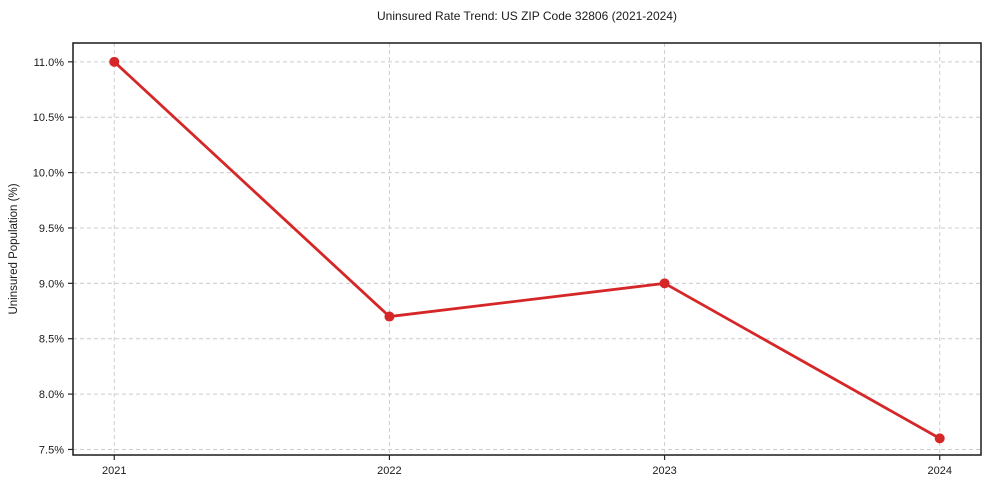 This screenshot has height=490, width=989. What do you see at coordinates (51, 340) in the screenshot?
I see `y-tick-label: 8.5%` at bounding box center [51, 340].